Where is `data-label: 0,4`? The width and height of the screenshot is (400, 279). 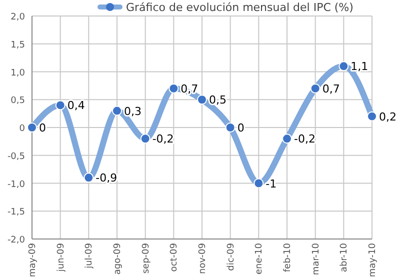
data-label: 0,4 is located at coordinates (76, 105).